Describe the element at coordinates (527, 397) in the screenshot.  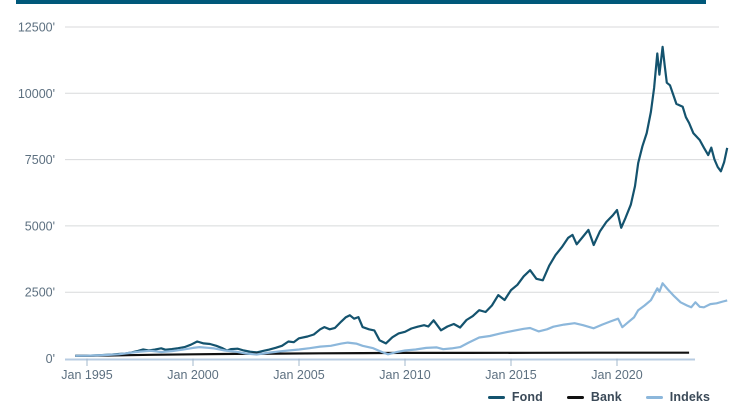
I see `legend-label-fond: Fond` at that location.